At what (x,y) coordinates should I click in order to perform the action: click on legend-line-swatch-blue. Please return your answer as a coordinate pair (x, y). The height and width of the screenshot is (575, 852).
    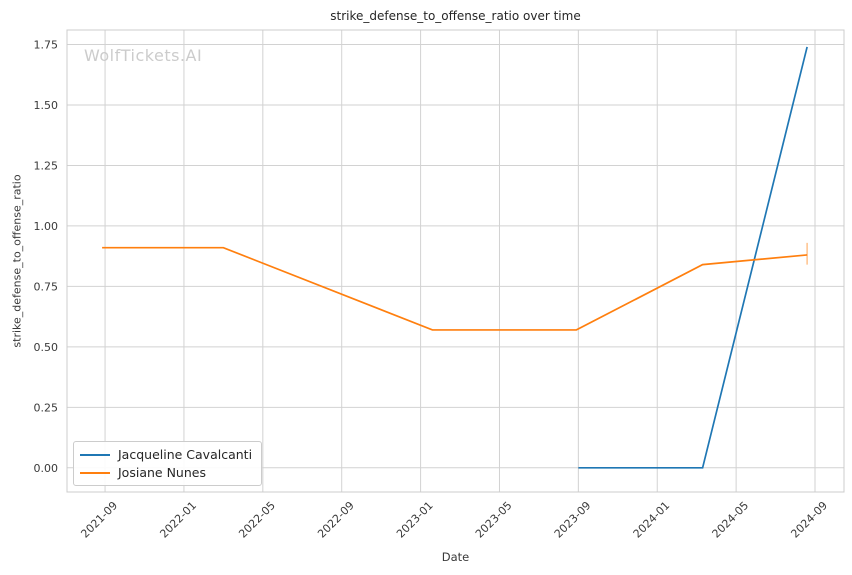
    Looking at the image, I should click on (95, 454).